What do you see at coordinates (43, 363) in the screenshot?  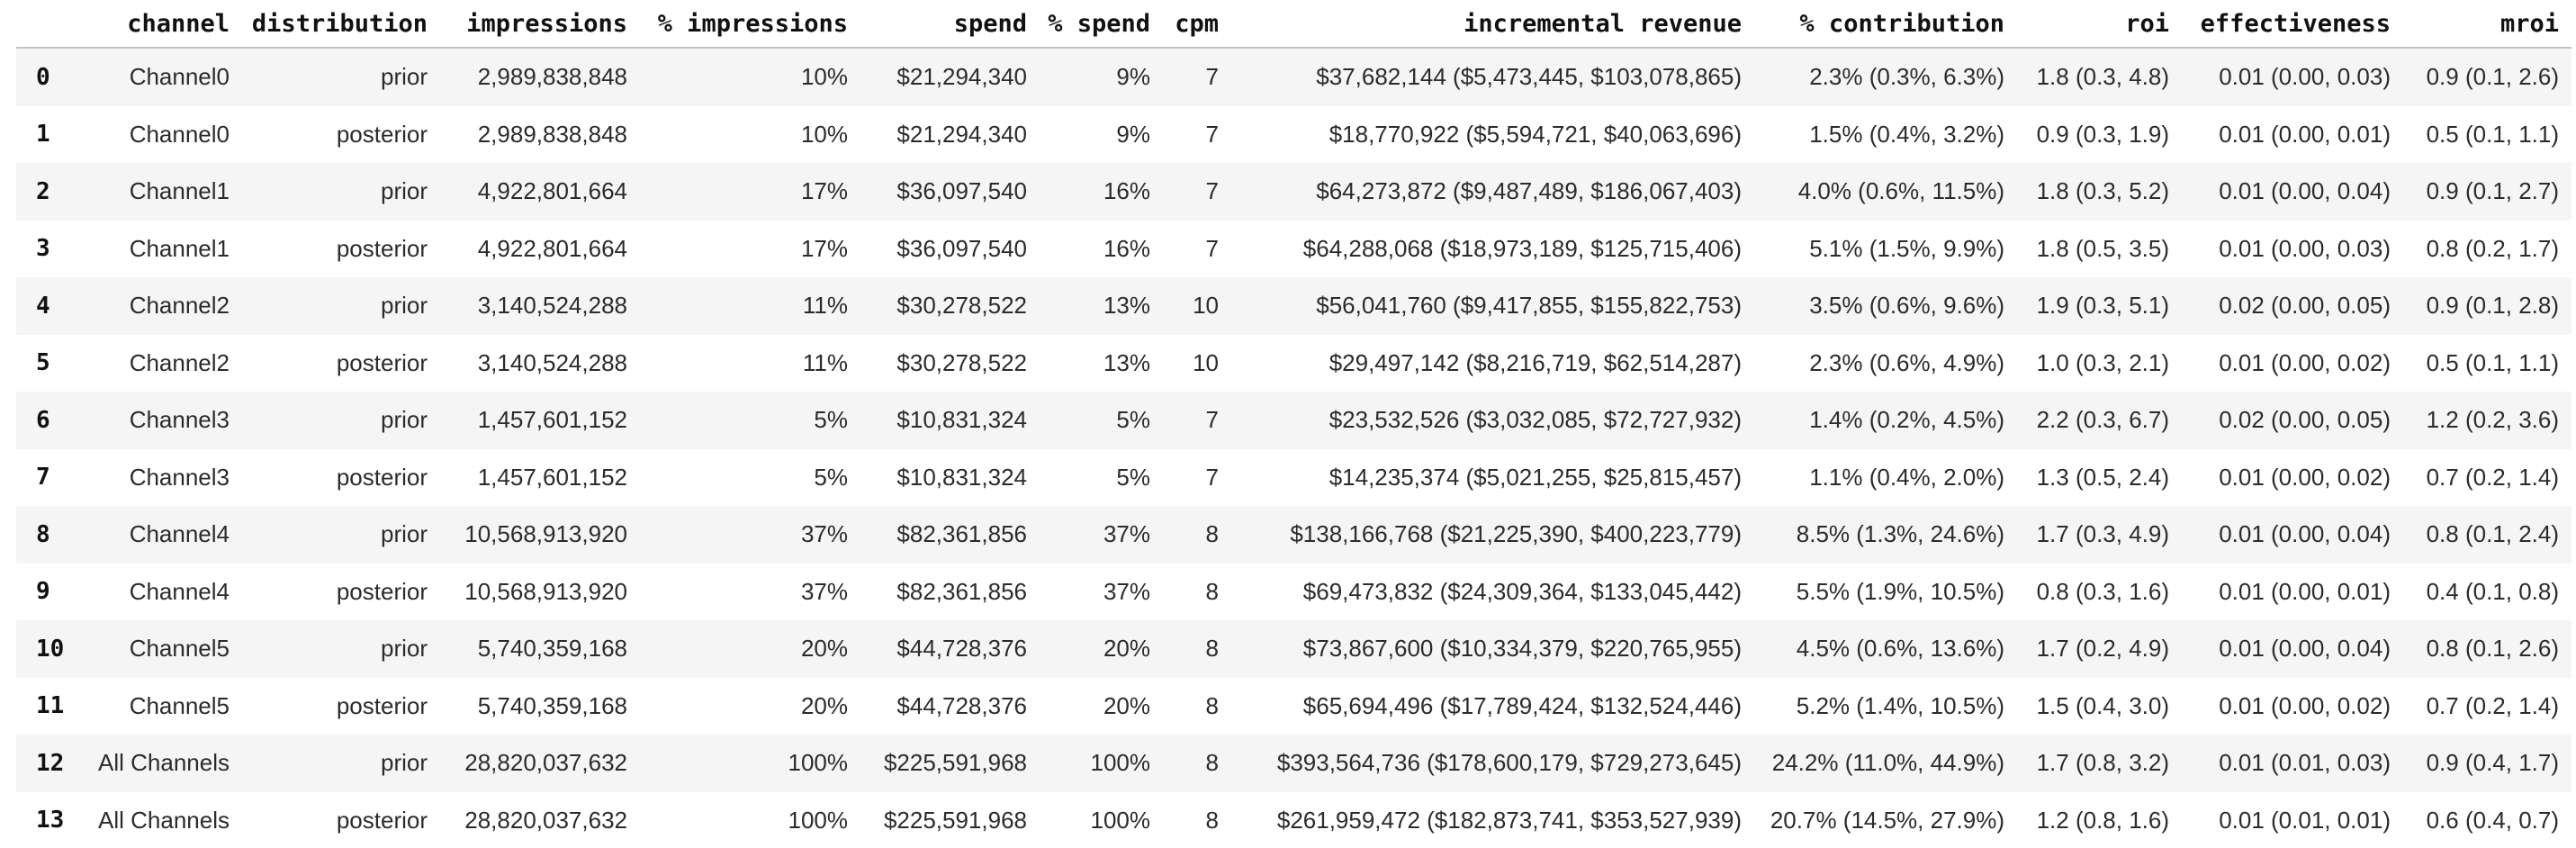 I see `row-index: 5` at bounding box center [43, 363].